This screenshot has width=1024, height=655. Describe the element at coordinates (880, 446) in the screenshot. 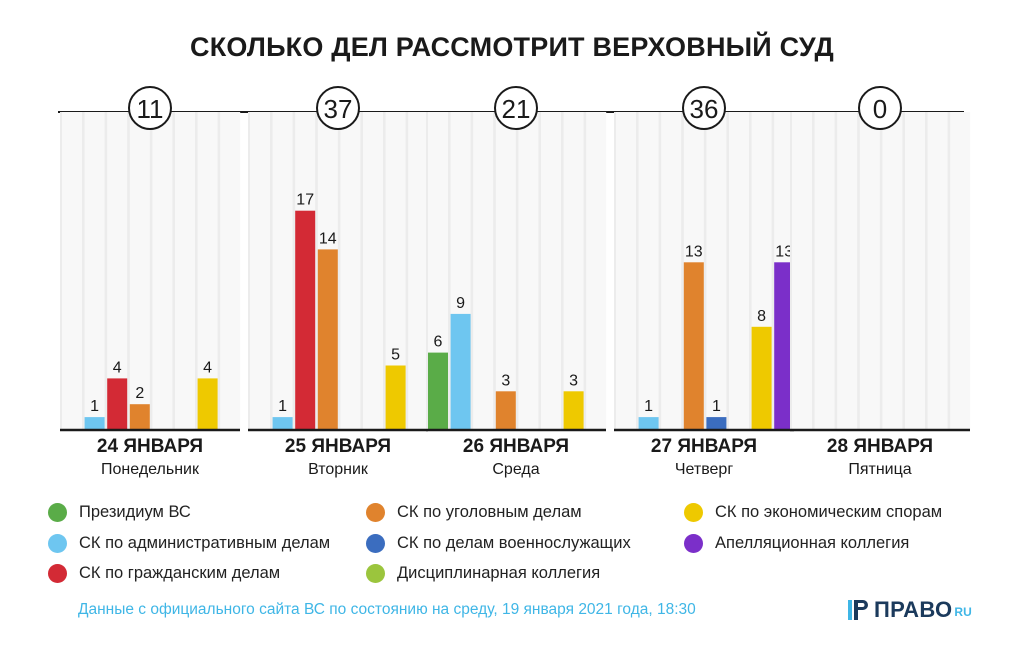

I see `day-date: 28 ЯНВАРЯ` at that location.